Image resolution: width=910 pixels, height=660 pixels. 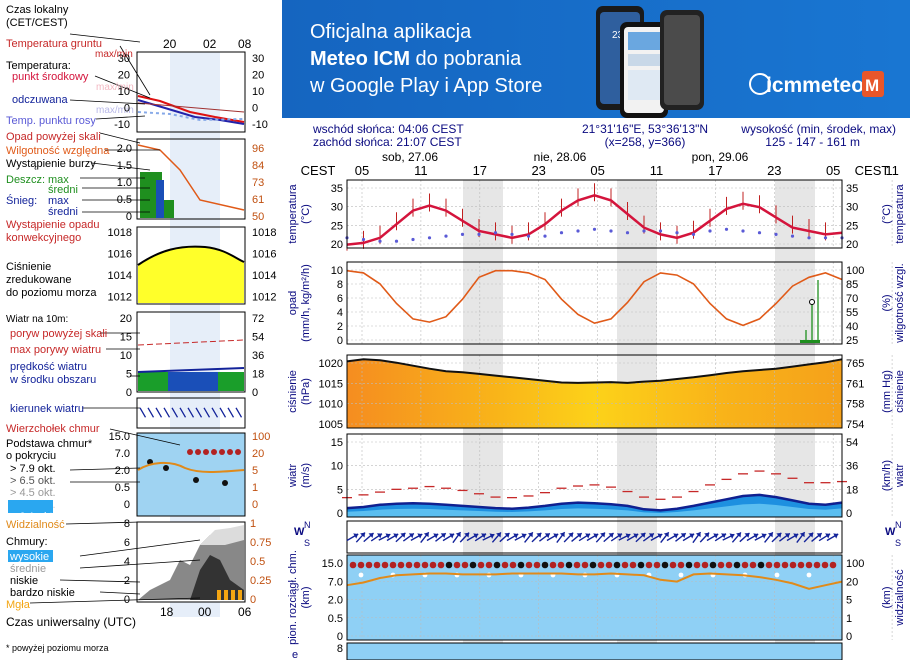 What do you see at coordinates (53, 137) in the screenshot?
I see `legend-precip-above: Opad powyżej skali` at bounding box center [53, 137].